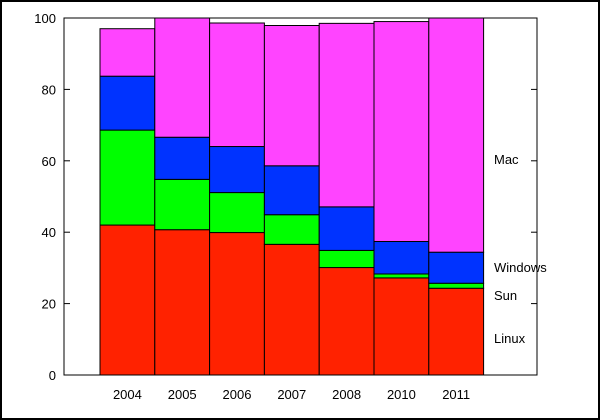 The height and width of the screenshot is (420, 600). What do you see at coordinates (237, 170) in the screenshot?
I see `bar-segment-windows-2006` at bounding box center [237, 170].